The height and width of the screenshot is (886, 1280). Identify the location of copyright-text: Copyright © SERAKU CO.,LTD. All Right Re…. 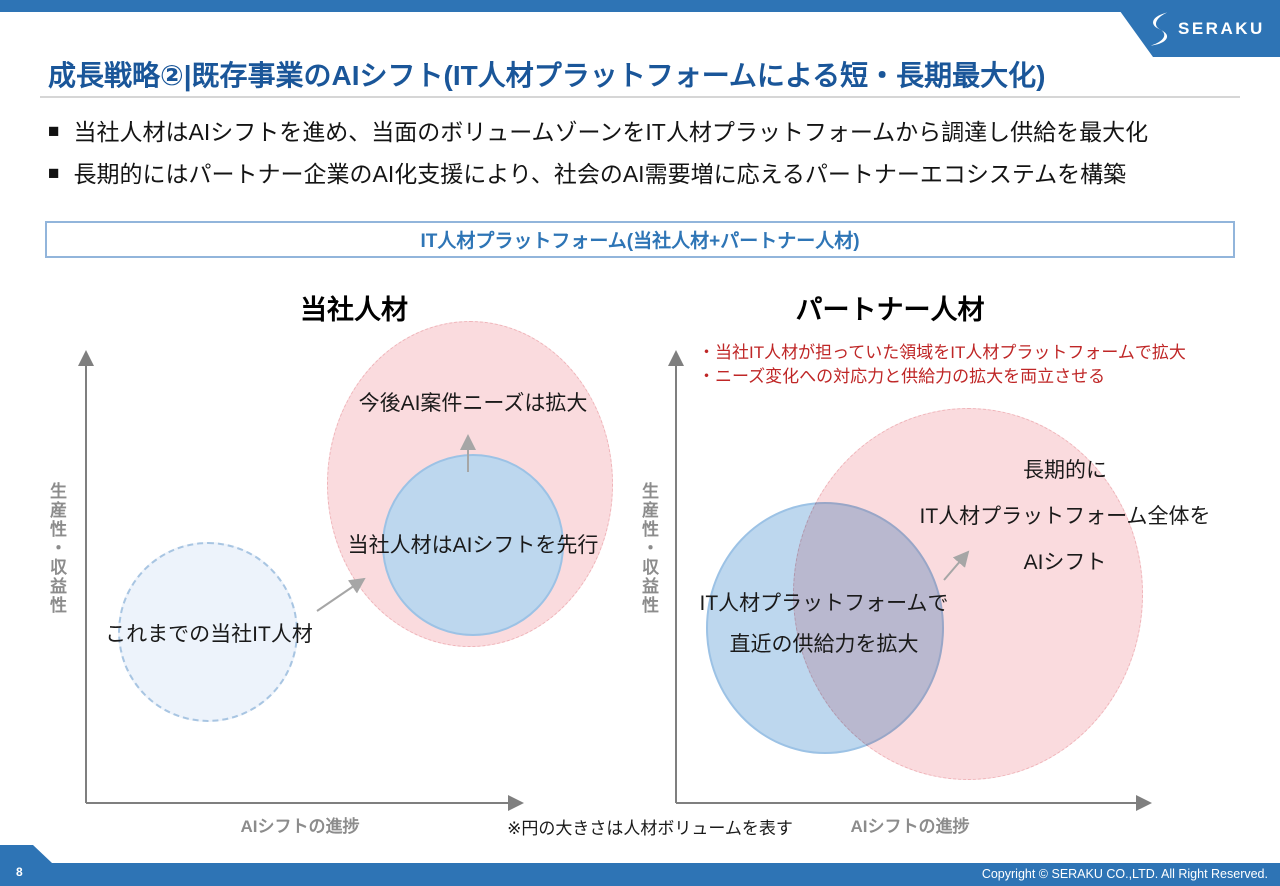
(1124, 874).